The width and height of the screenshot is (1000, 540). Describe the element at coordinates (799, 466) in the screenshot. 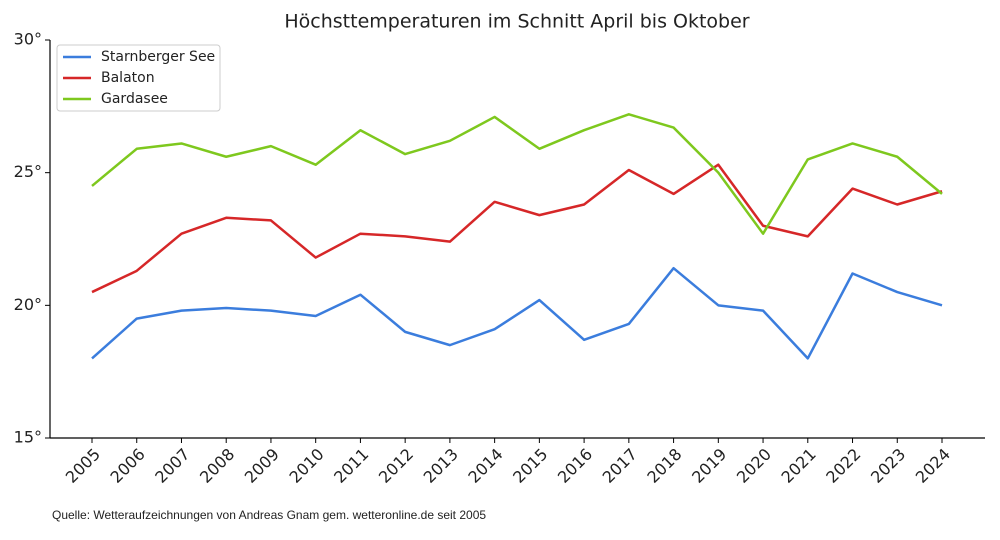

I see `x-tick-label: 2021` at that location.